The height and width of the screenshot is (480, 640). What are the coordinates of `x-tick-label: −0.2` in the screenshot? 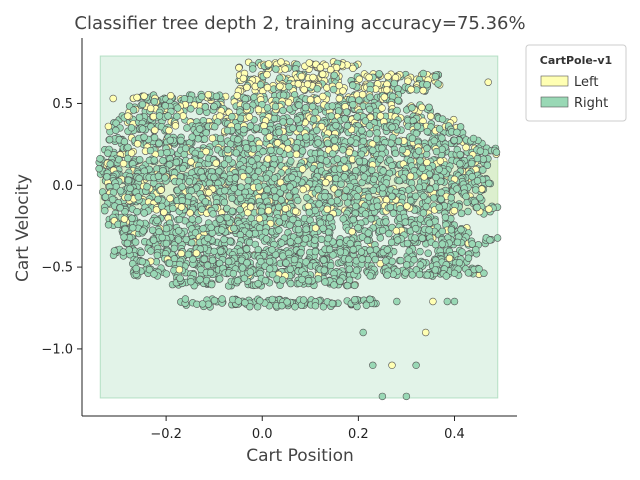 It's located at (166, 434).